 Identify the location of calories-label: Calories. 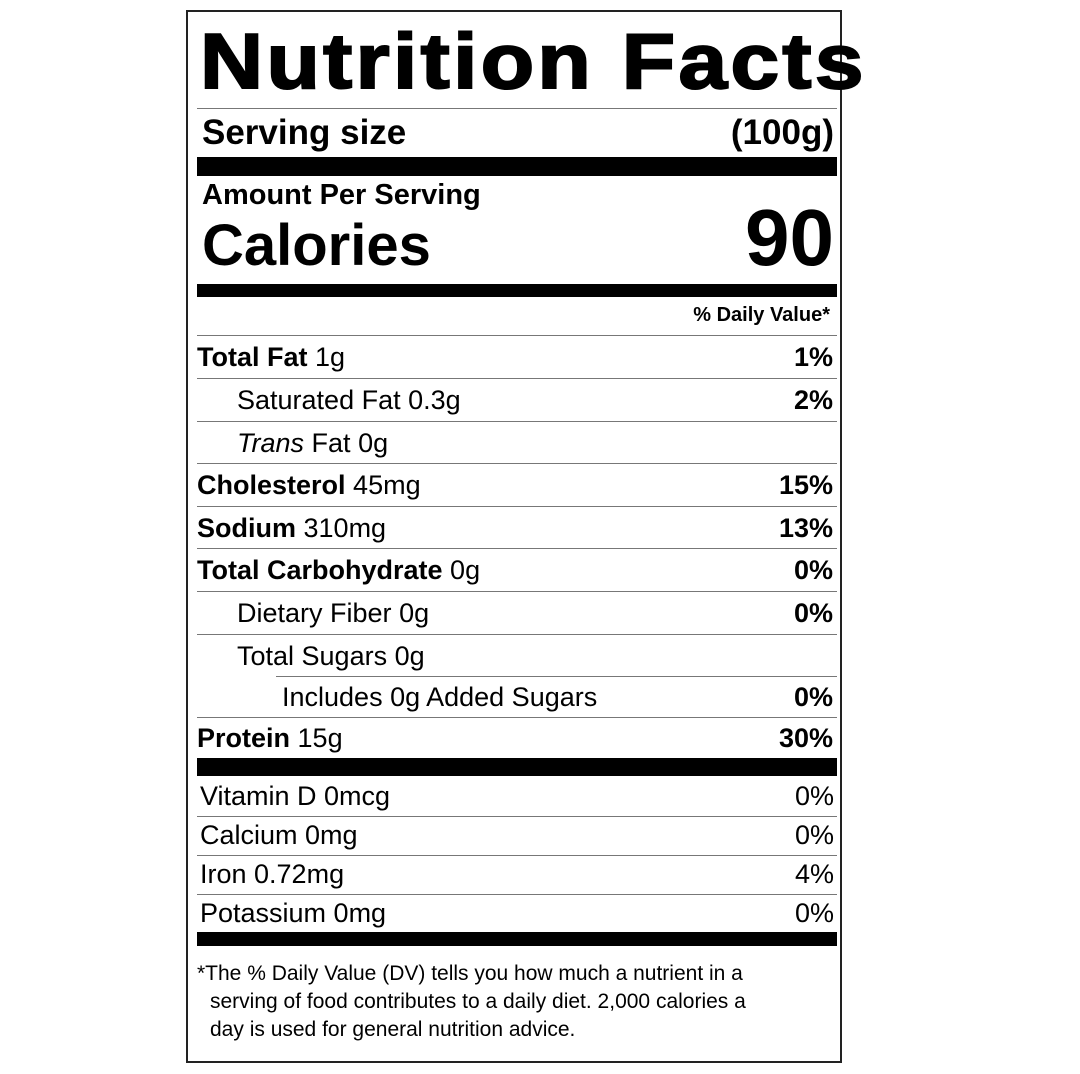
(316, 245).